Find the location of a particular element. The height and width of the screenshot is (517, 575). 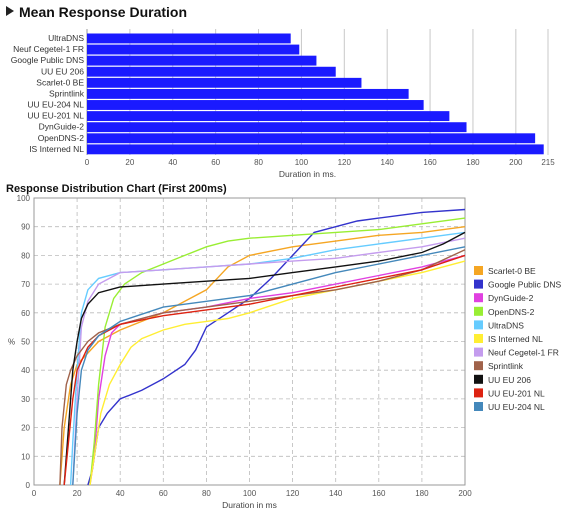

bar-category-label: Google Public DNS is located at coordinates (48, 60).